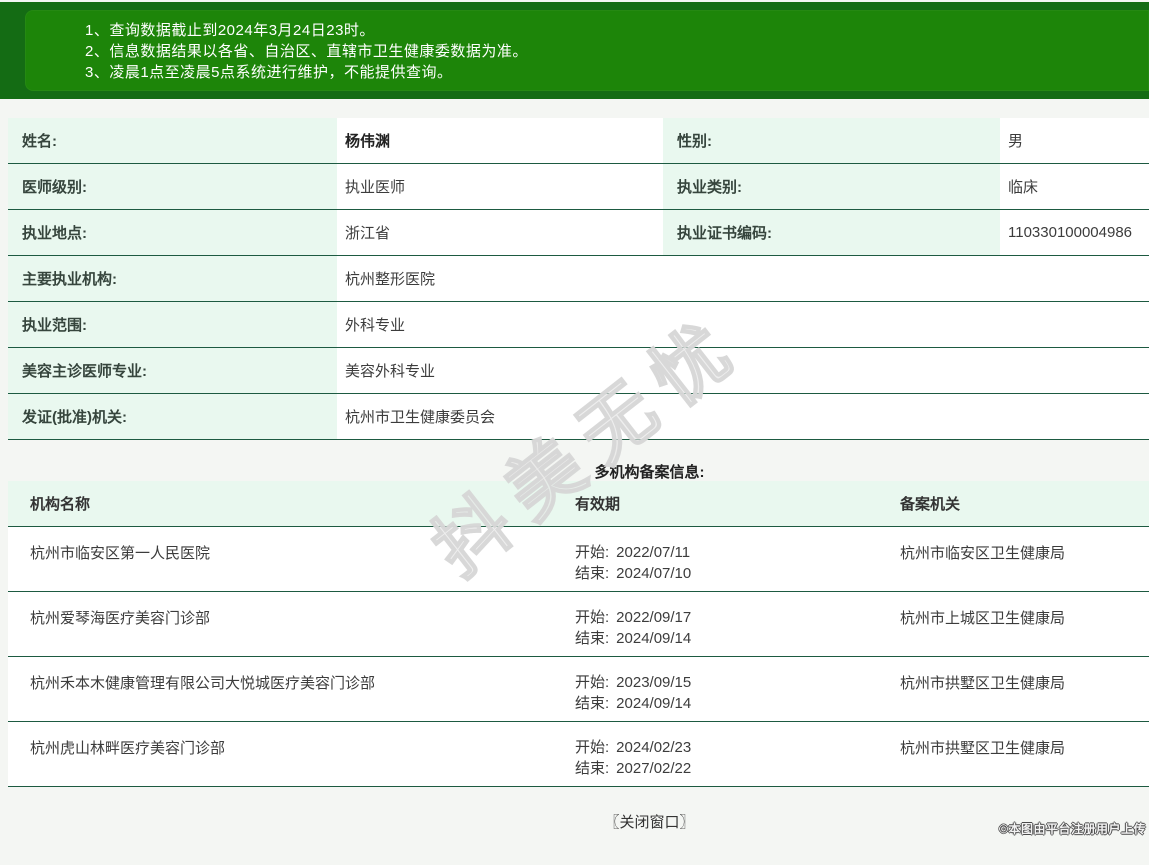 Image resolution: width=1149 pixels, height=865 pixels. What do you see at coordinates (654, 747) in the screenshot?
I see `start-date: 2024/02/23` at bounding box center [654, 747].